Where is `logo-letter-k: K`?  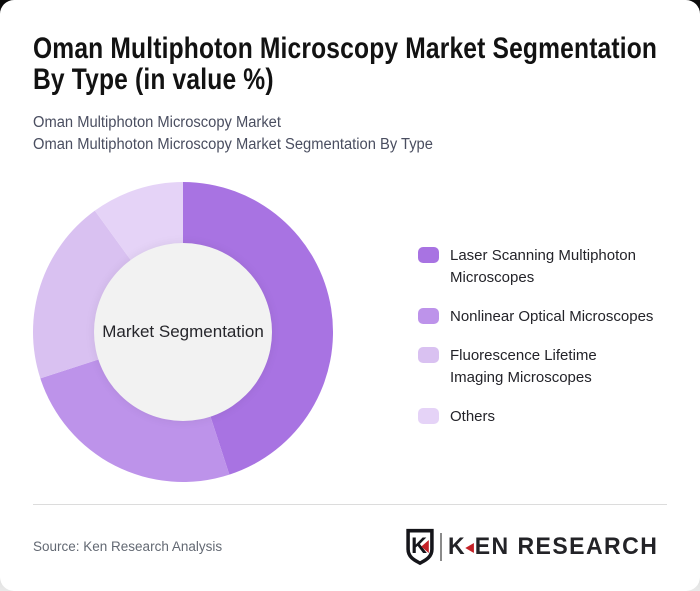
logo-letter-k: K is located at coordinates (457, 546).